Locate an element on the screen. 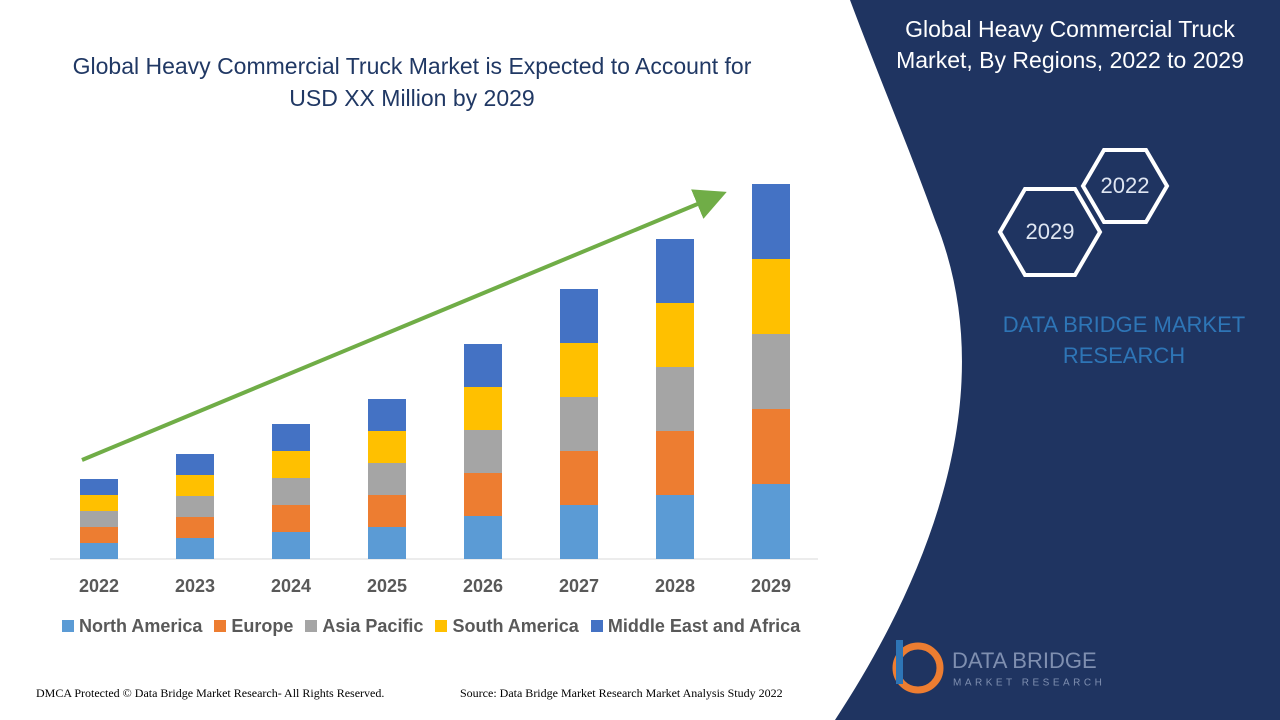 This screenshot has height=720, width=1280. hex-label: 2029 is located at coordinates (1050, 231).